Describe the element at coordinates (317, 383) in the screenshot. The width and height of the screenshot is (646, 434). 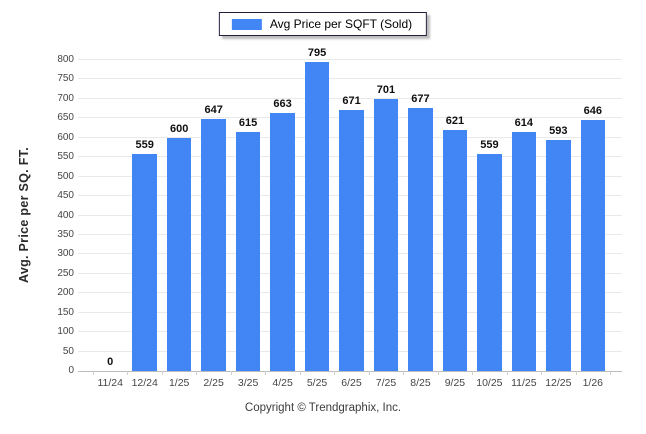
I see `x-axis-tick-label: 5/25` at that location.